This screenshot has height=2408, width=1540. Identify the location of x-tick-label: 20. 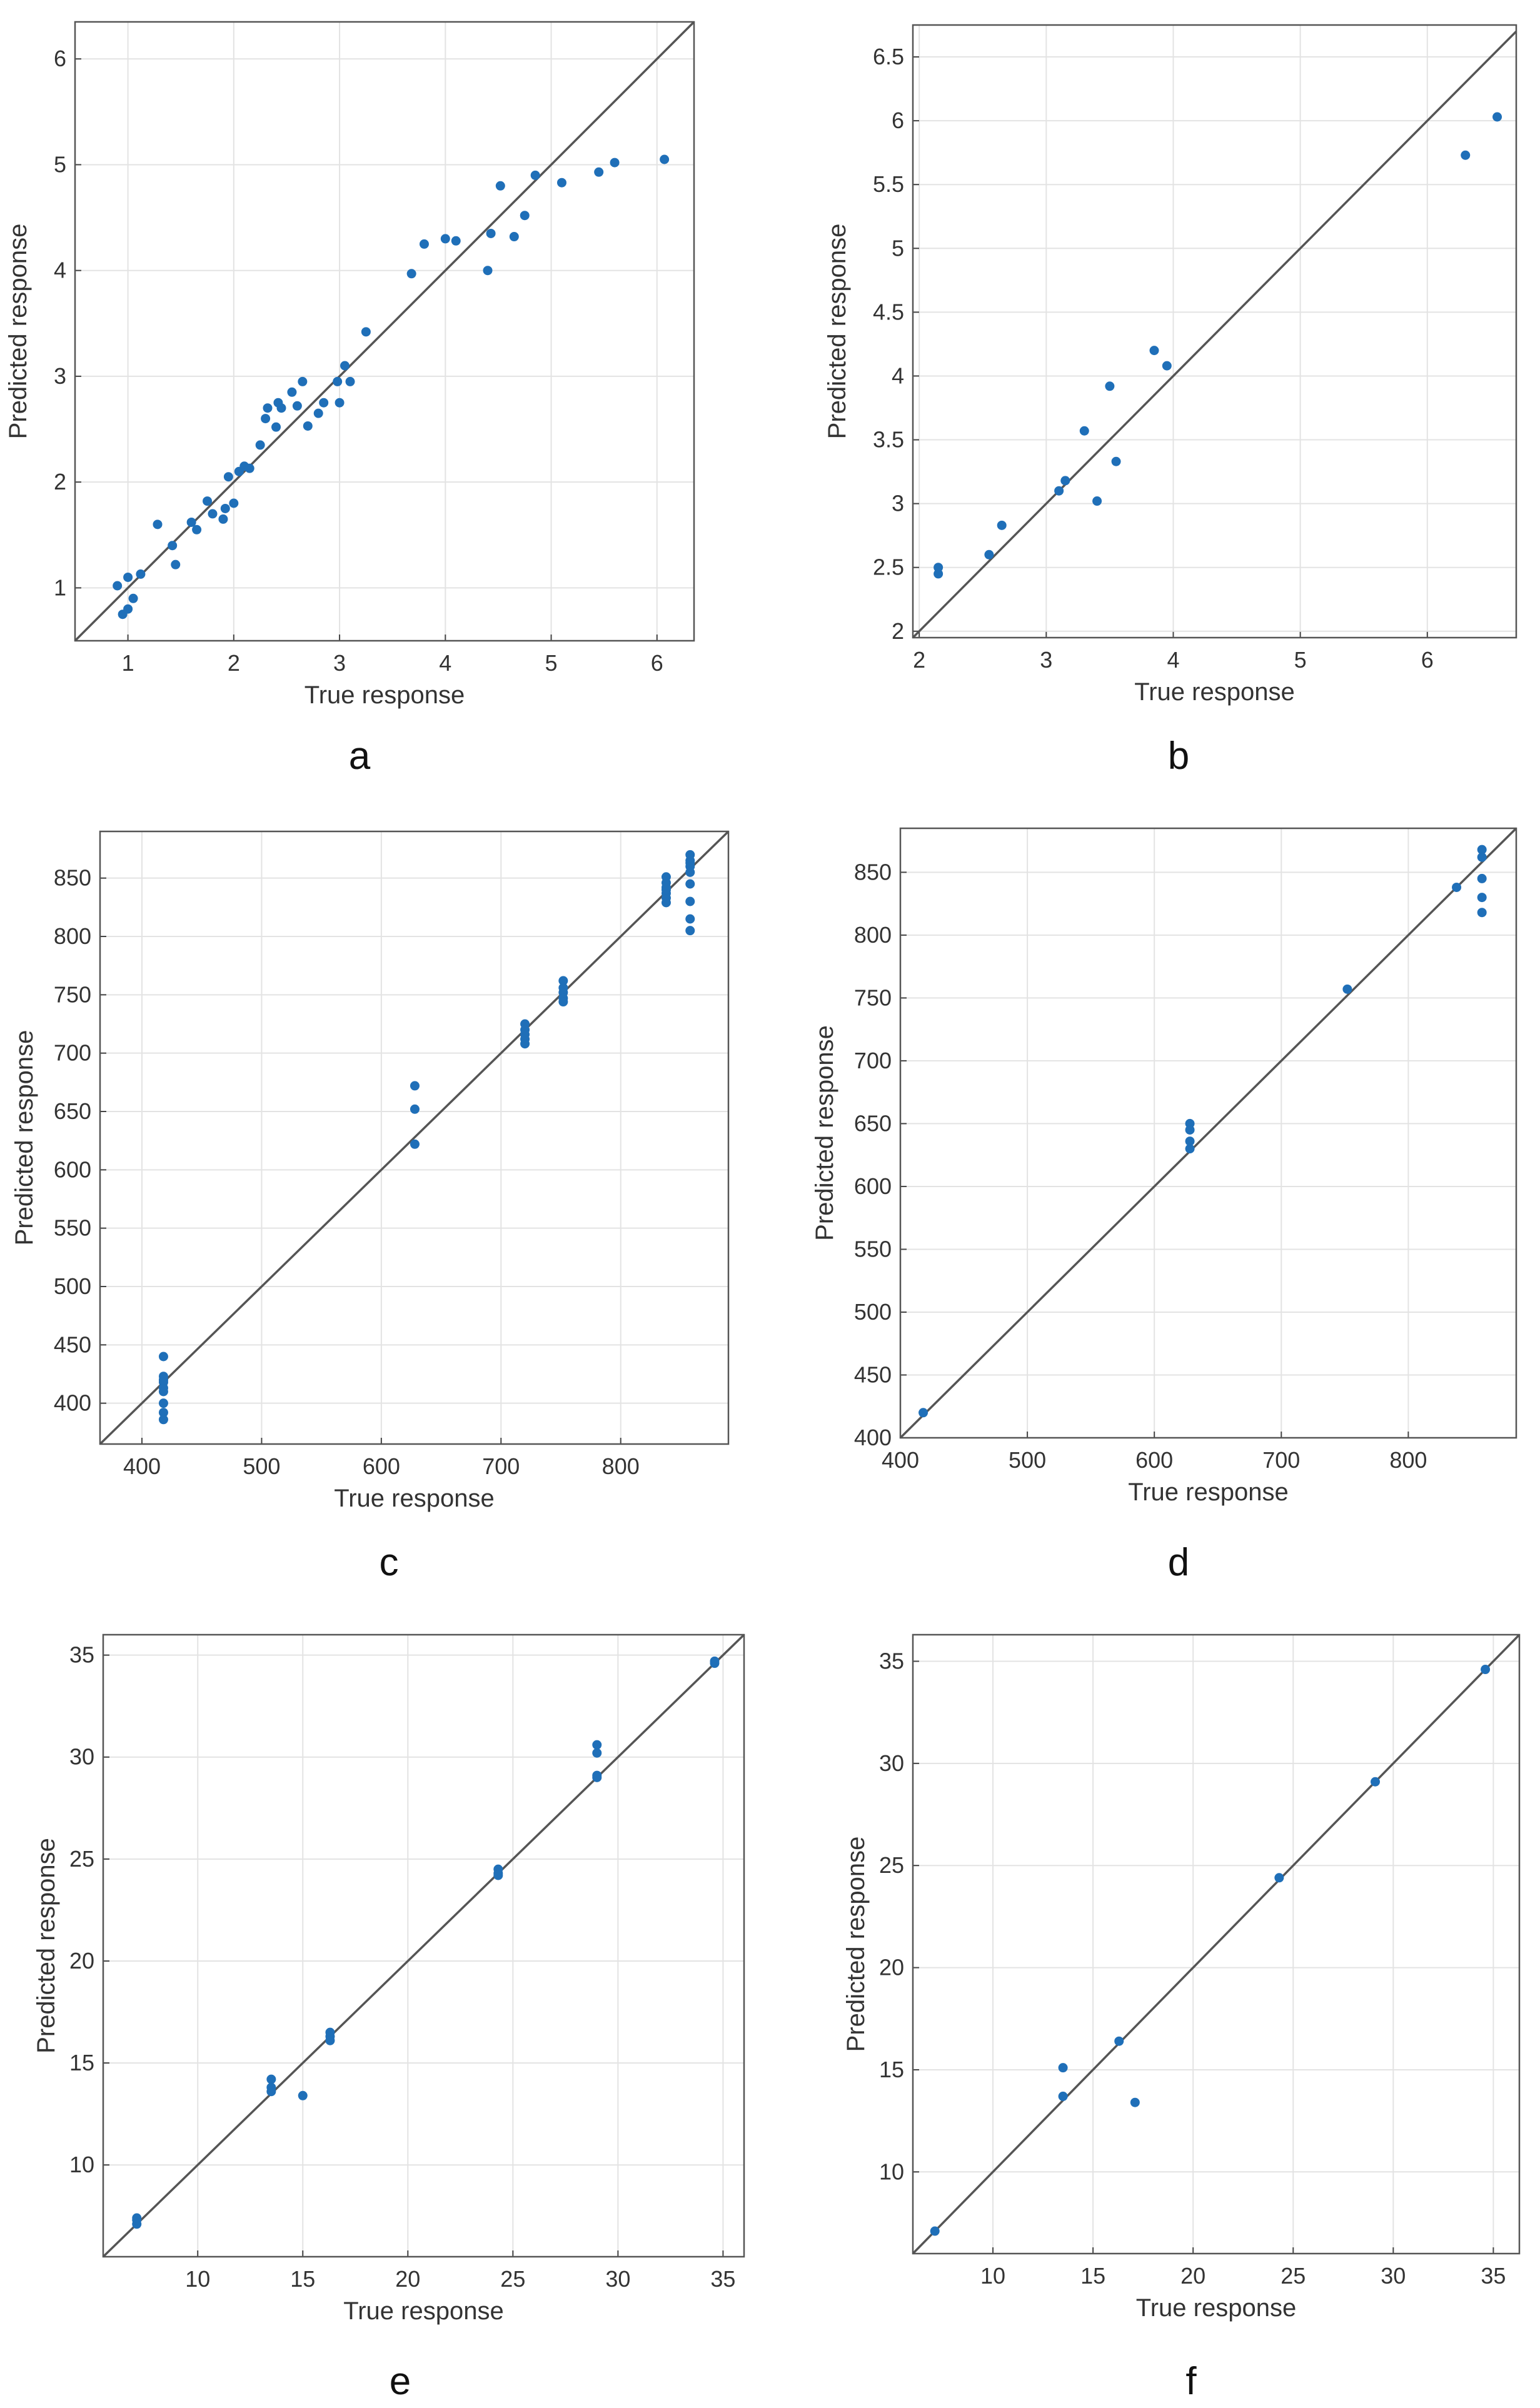
(1192, 2276).